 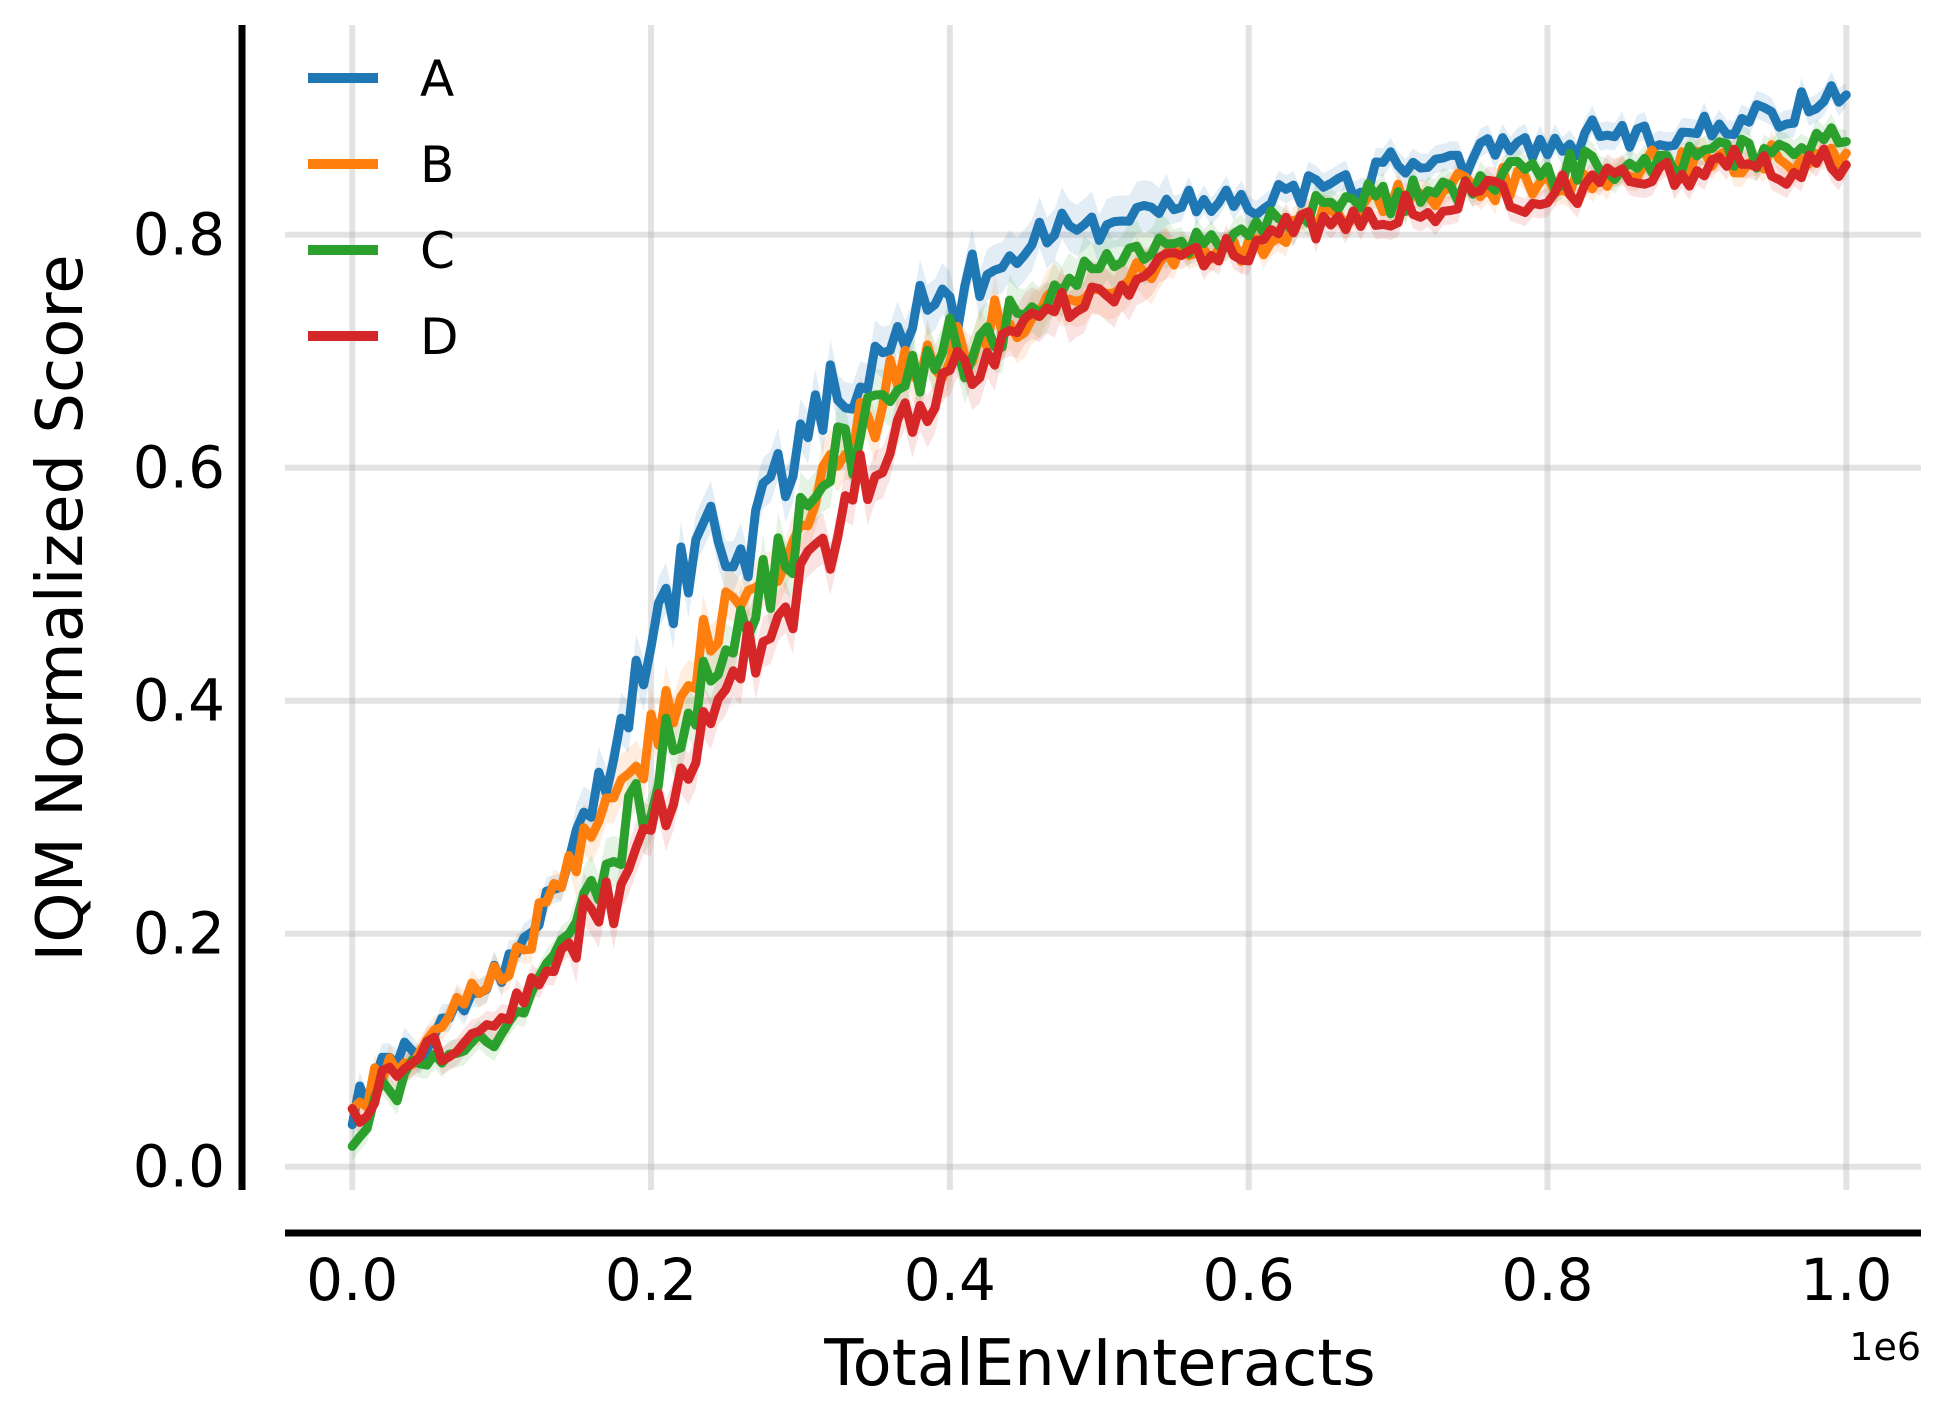 What do you see at coordinates (437, 251) in the screenshot?
I see `legend-label-c: C` at bounding box center [437, 251].